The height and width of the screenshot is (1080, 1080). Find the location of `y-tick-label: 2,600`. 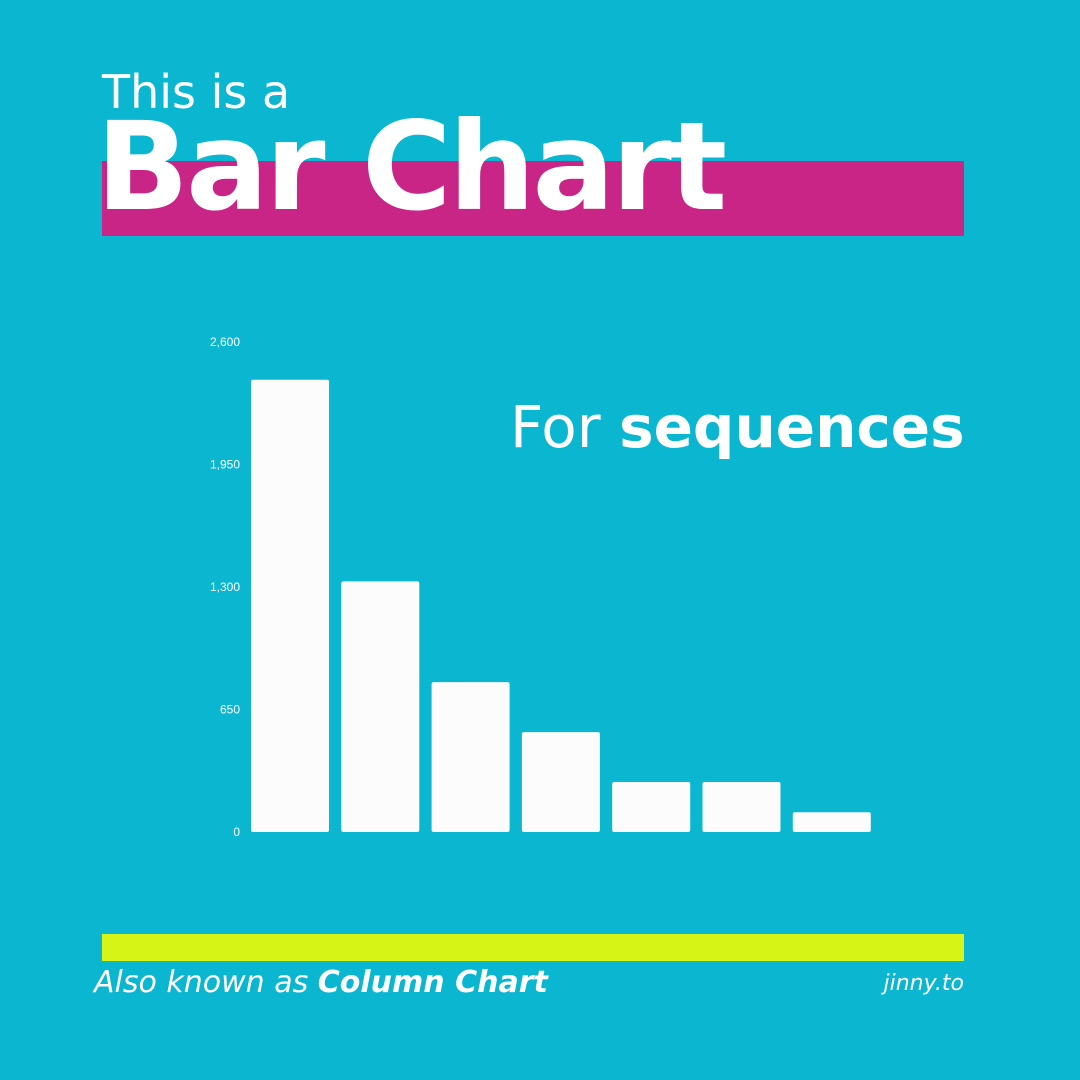

y-tick-label: 2,600 is located at coordinates (225, 342).